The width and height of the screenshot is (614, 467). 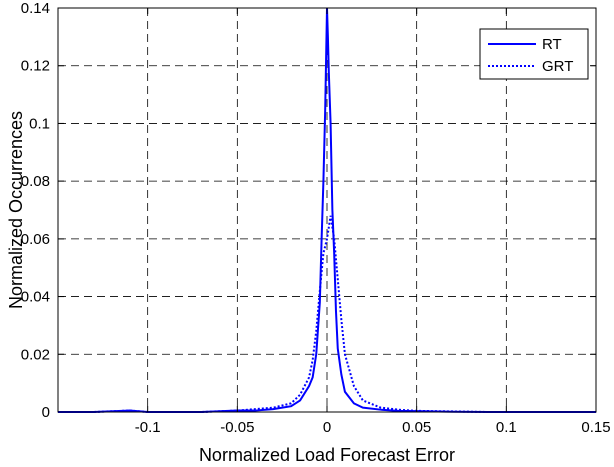 What do you see at coordinates (148, 427) in the screenshot?
I see `x-tick-label: -0.1` at bounding box center [148, 427].